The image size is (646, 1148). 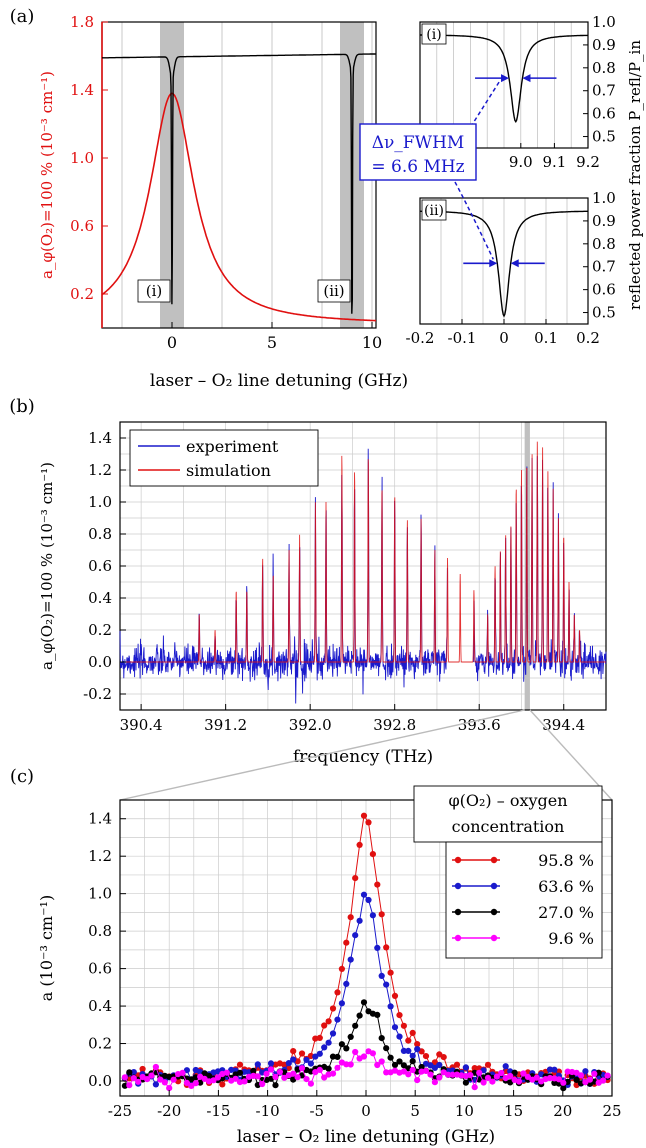 I want to click on series-reflection-trace, so click(x=239, y=183).